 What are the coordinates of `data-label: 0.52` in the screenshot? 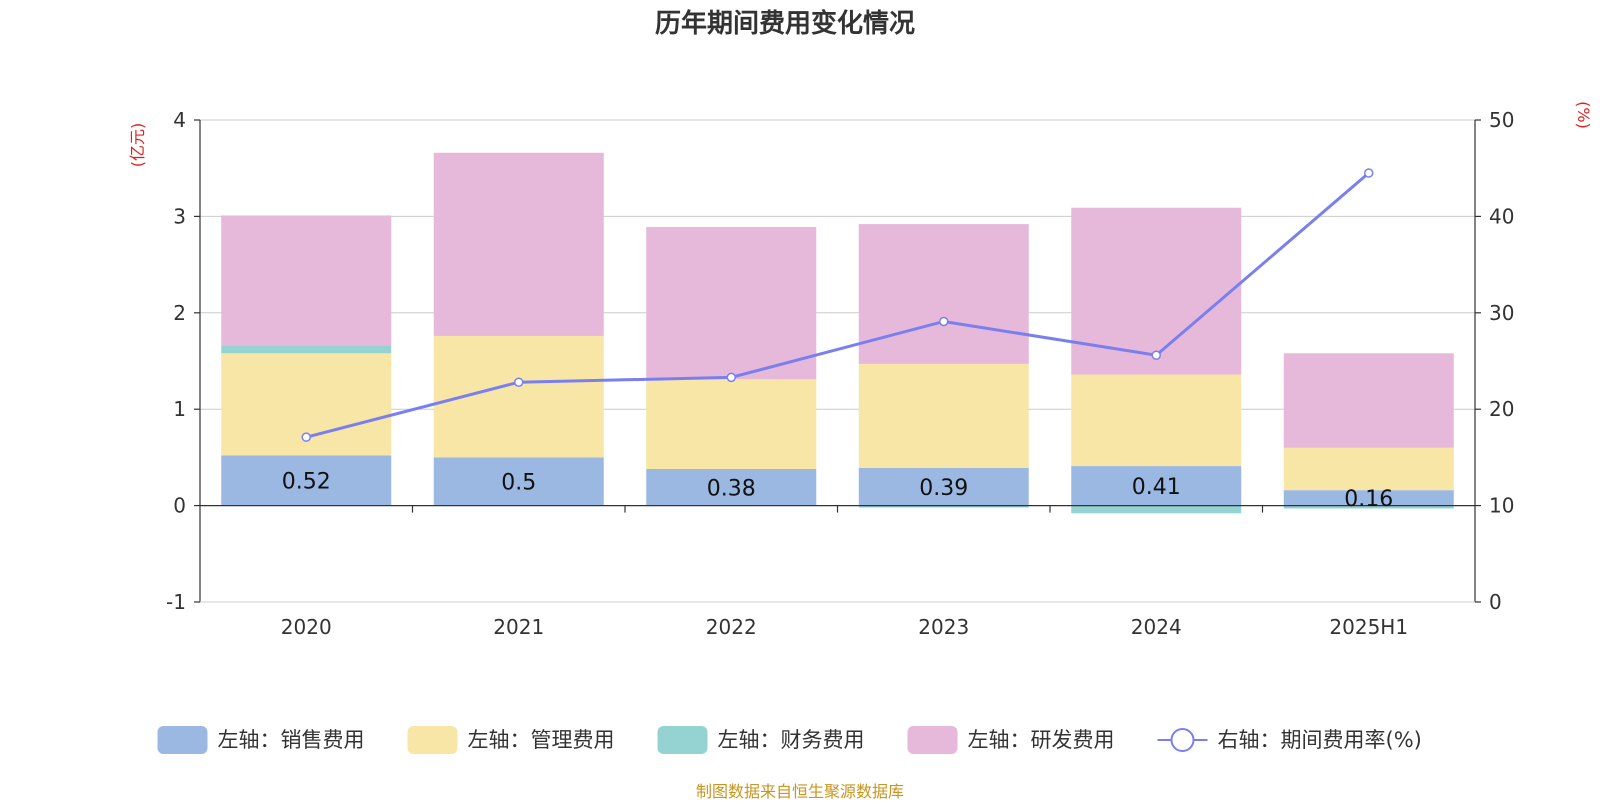 It's located at (306, 482).